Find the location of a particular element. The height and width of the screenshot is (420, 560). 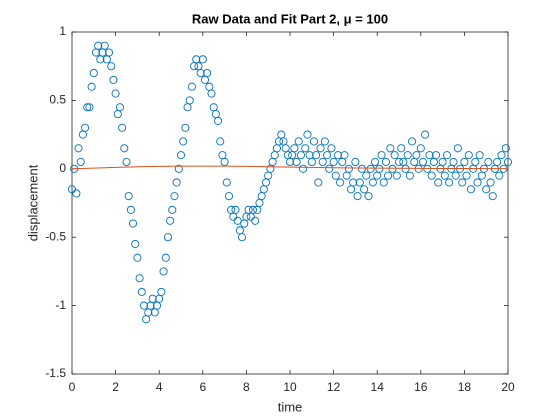

fit-line is located at coordinates (289, 167).